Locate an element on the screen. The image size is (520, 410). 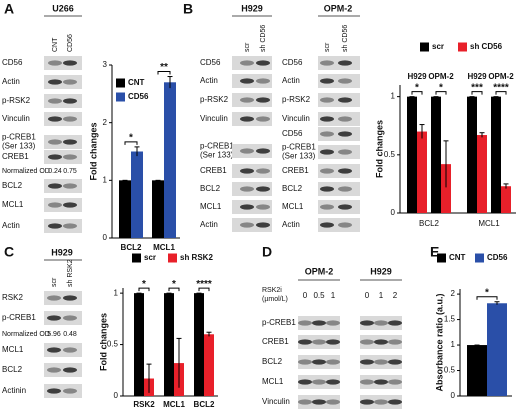
dose-label: 0 is located at coordinates (367, 295).